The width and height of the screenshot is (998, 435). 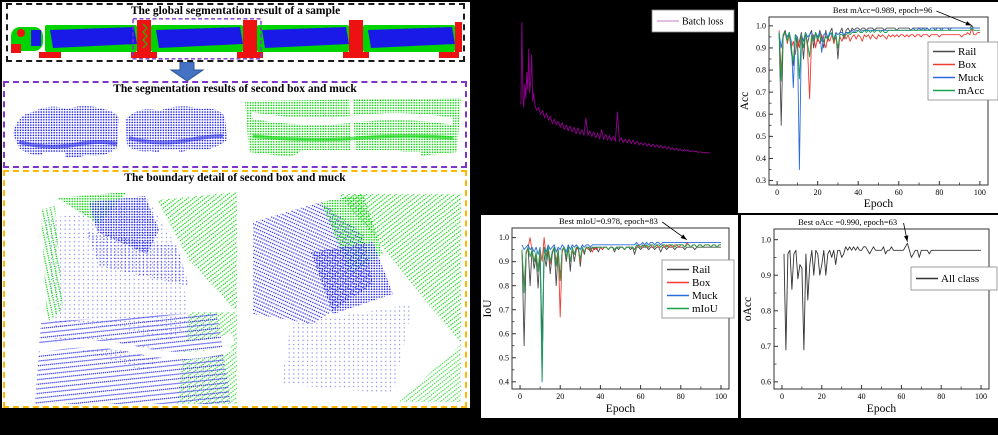 I want to click on batch_loss-plot: Batch loss, so click(x=627, y=81).